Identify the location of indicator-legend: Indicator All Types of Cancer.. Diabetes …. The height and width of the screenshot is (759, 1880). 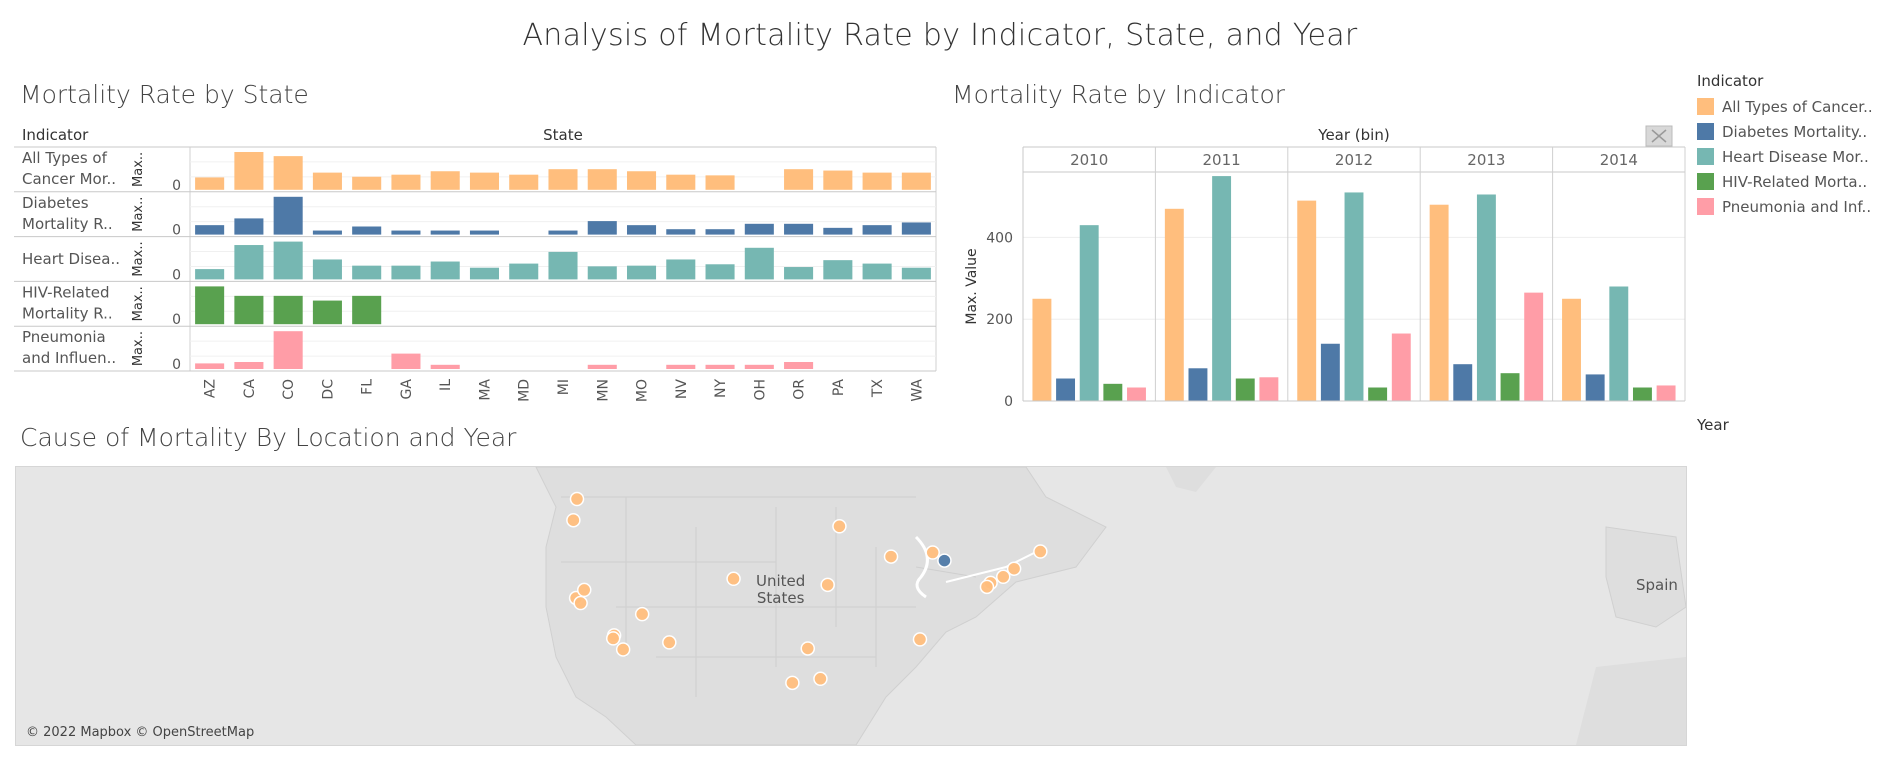
(1787, 145).